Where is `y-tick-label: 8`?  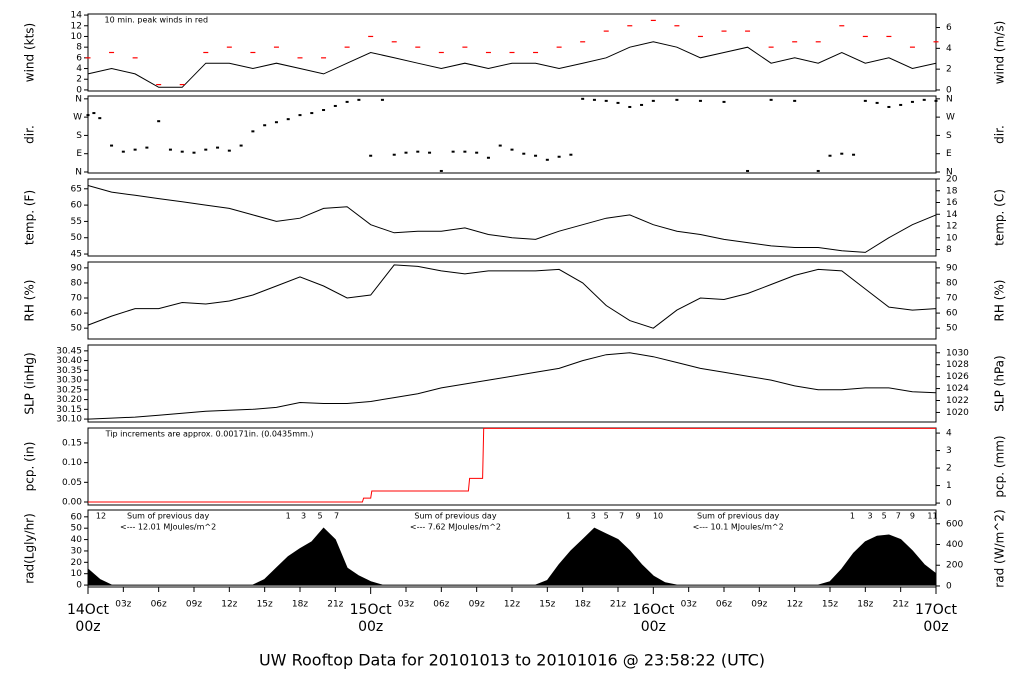 y-tick-label: 8 is located at coordinates (79, 48).